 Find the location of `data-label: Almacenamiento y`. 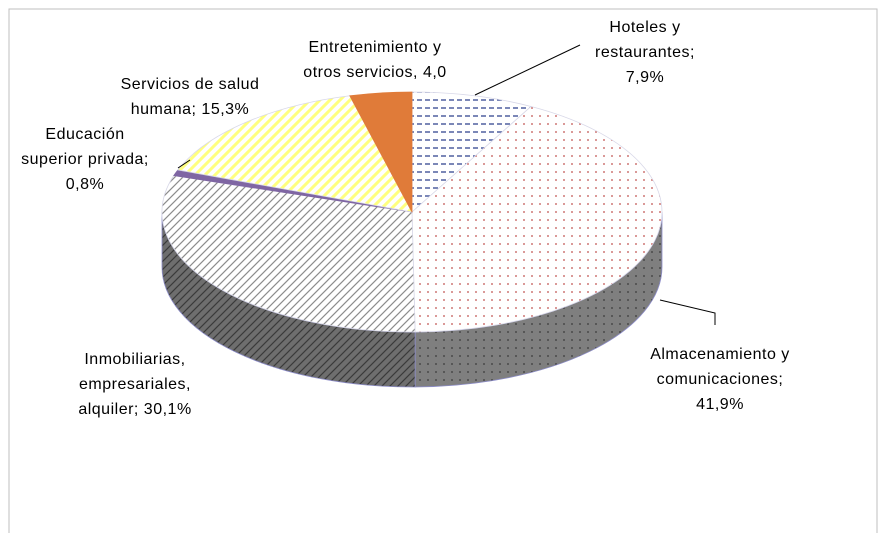

data-label: Almacenamiento y is located at coordinates (720, 354).